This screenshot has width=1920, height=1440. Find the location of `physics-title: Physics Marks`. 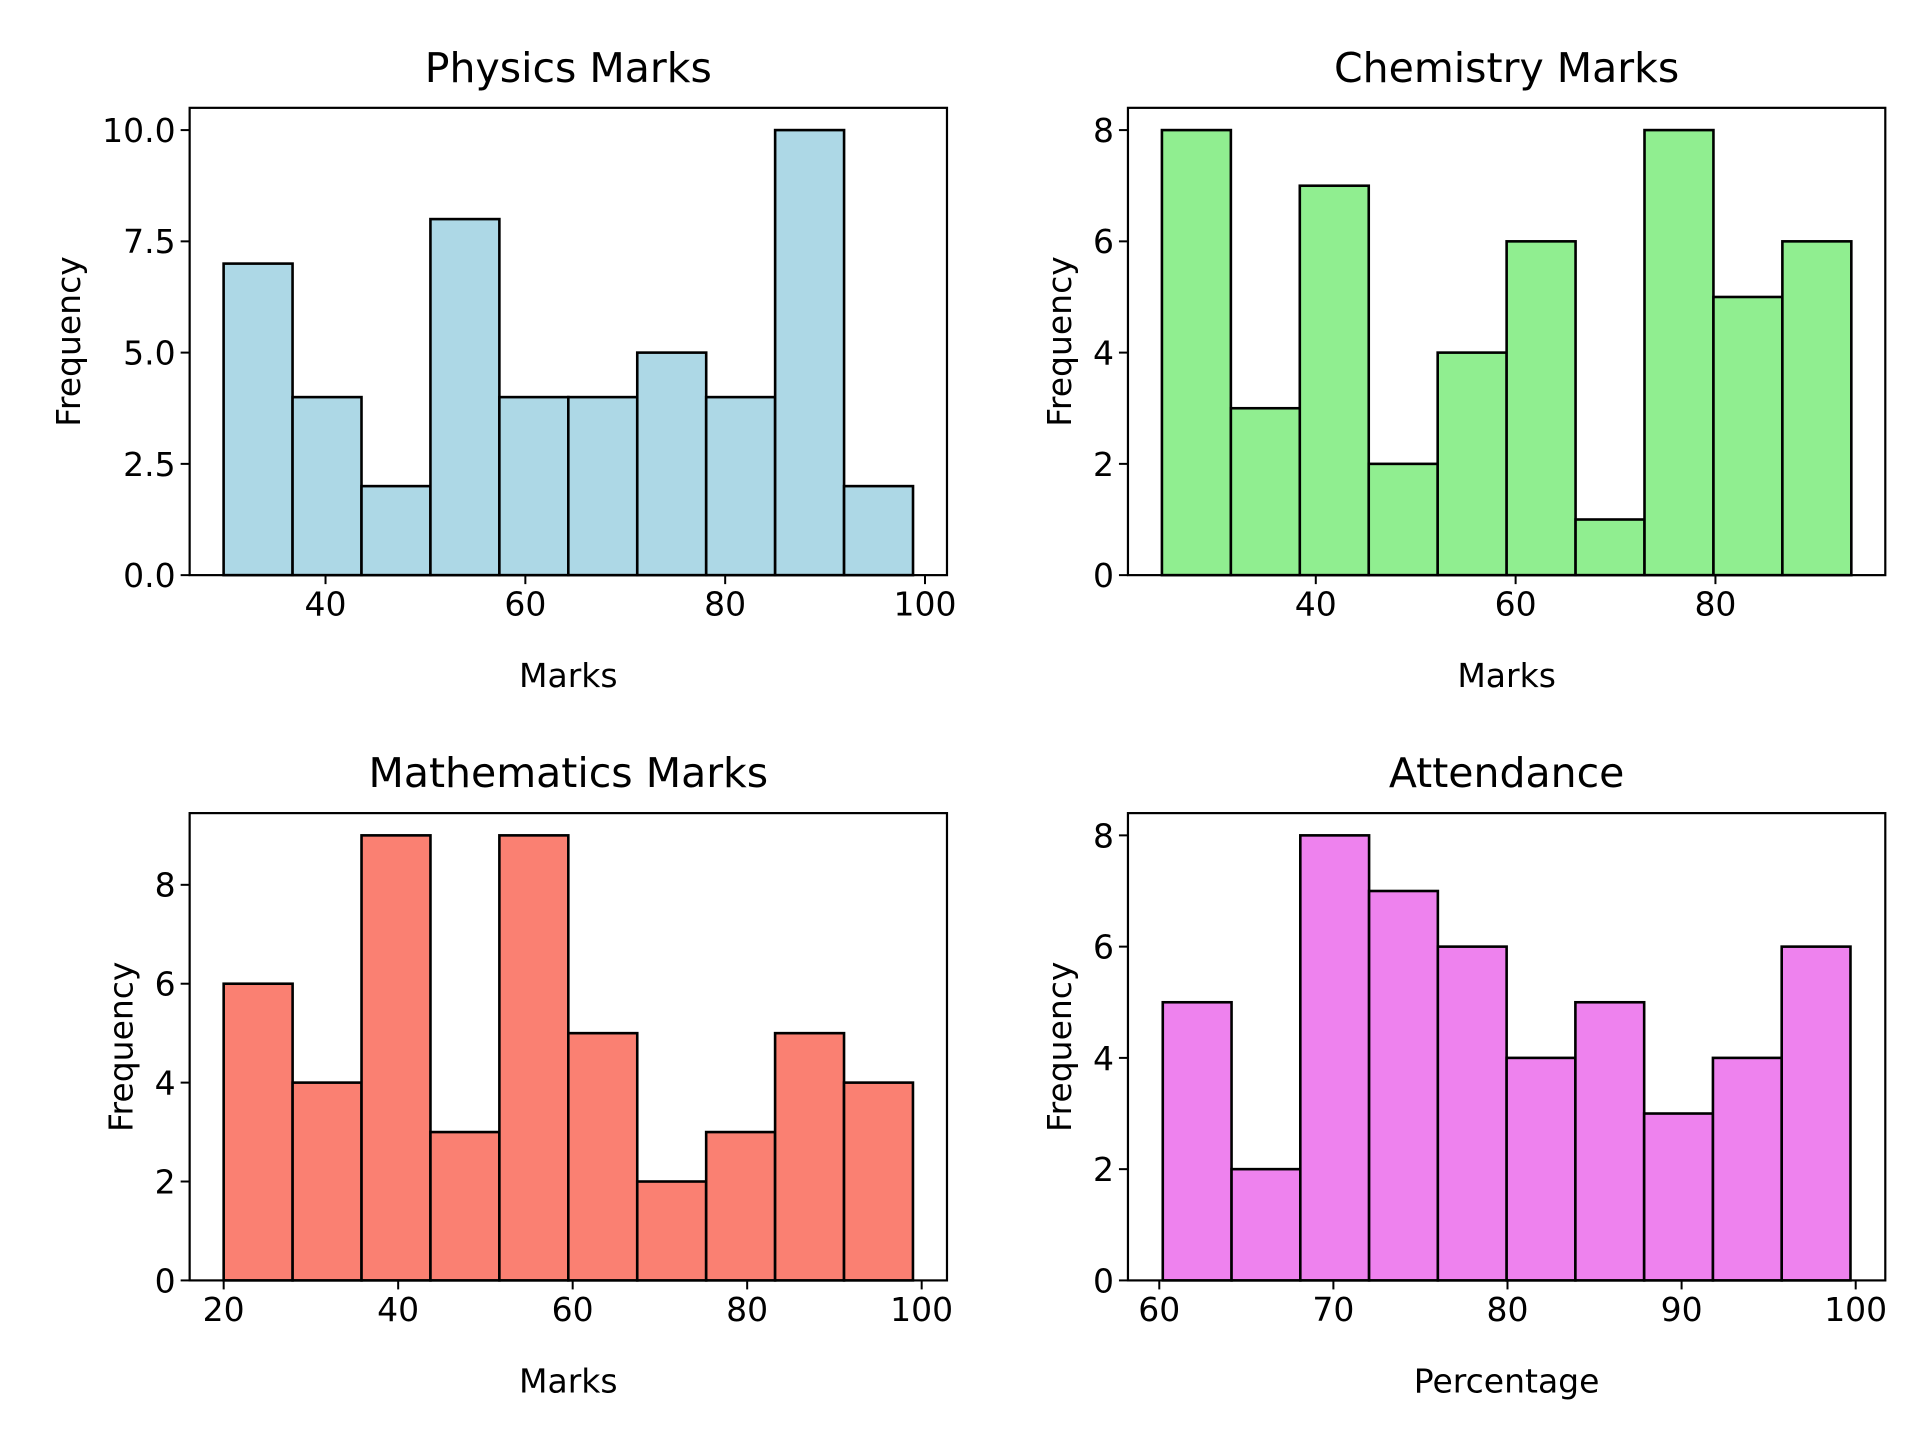

physics-title: Physics Marks is located at coordinates (568, 68).